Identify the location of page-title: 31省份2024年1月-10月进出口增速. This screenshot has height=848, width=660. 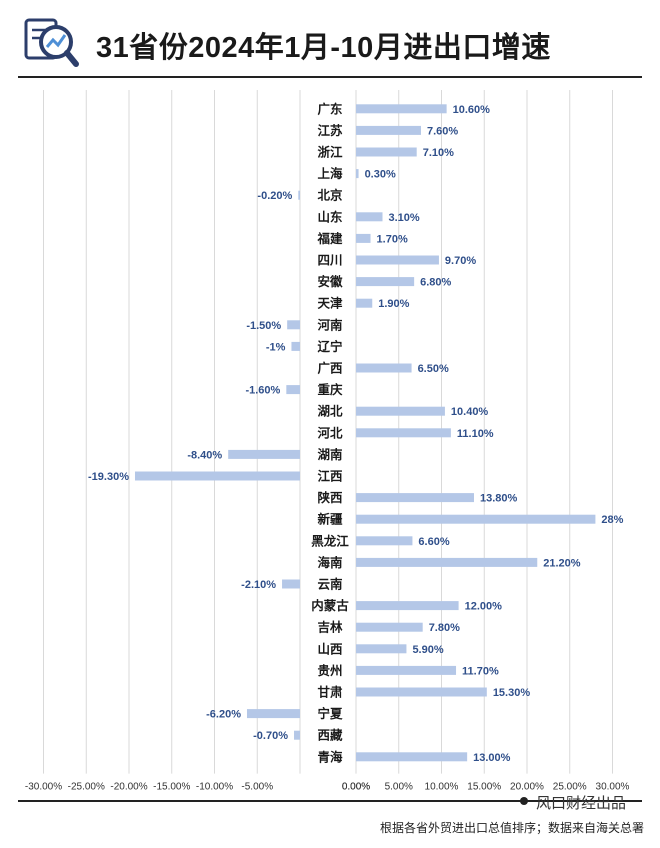
(323, 48).